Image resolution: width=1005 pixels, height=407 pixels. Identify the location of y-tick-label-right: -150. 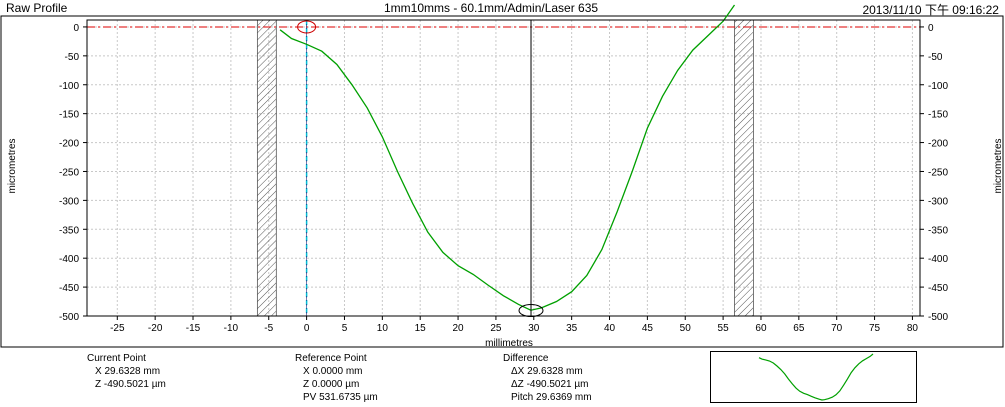
(938, 115).